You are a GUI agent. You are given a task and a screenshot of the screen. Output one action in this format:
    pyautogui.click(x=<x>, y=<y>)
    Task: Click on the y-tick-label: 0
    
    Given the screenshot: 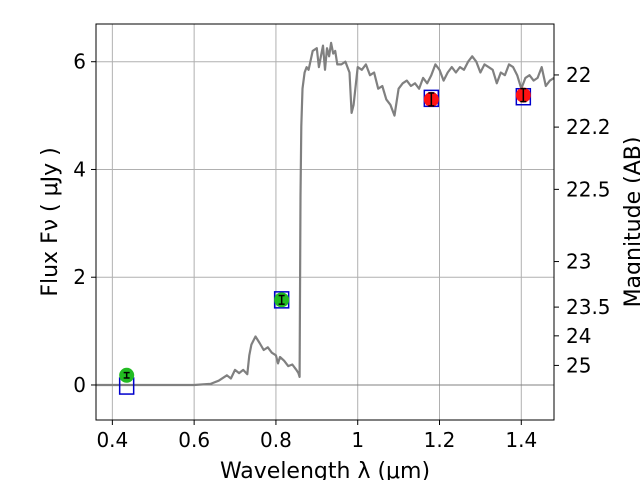 What is the action you would take?
    pyautogui.click(x=79, y=385)
    